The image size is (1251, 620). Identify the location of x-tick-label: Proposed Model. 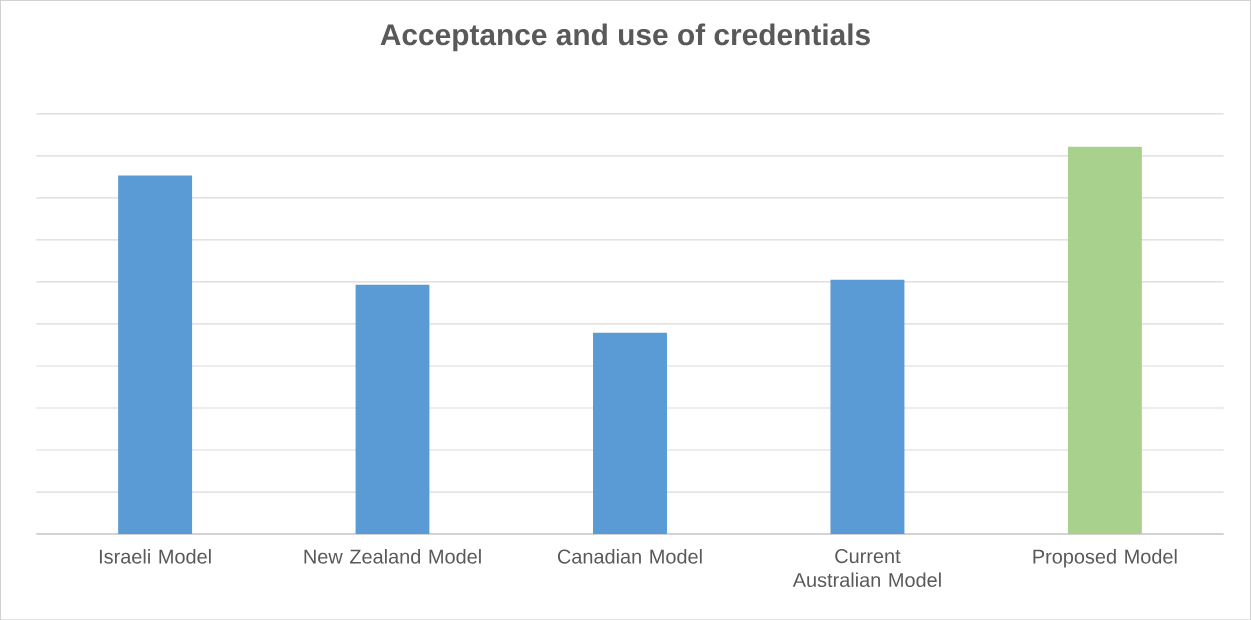
(1105, 558).